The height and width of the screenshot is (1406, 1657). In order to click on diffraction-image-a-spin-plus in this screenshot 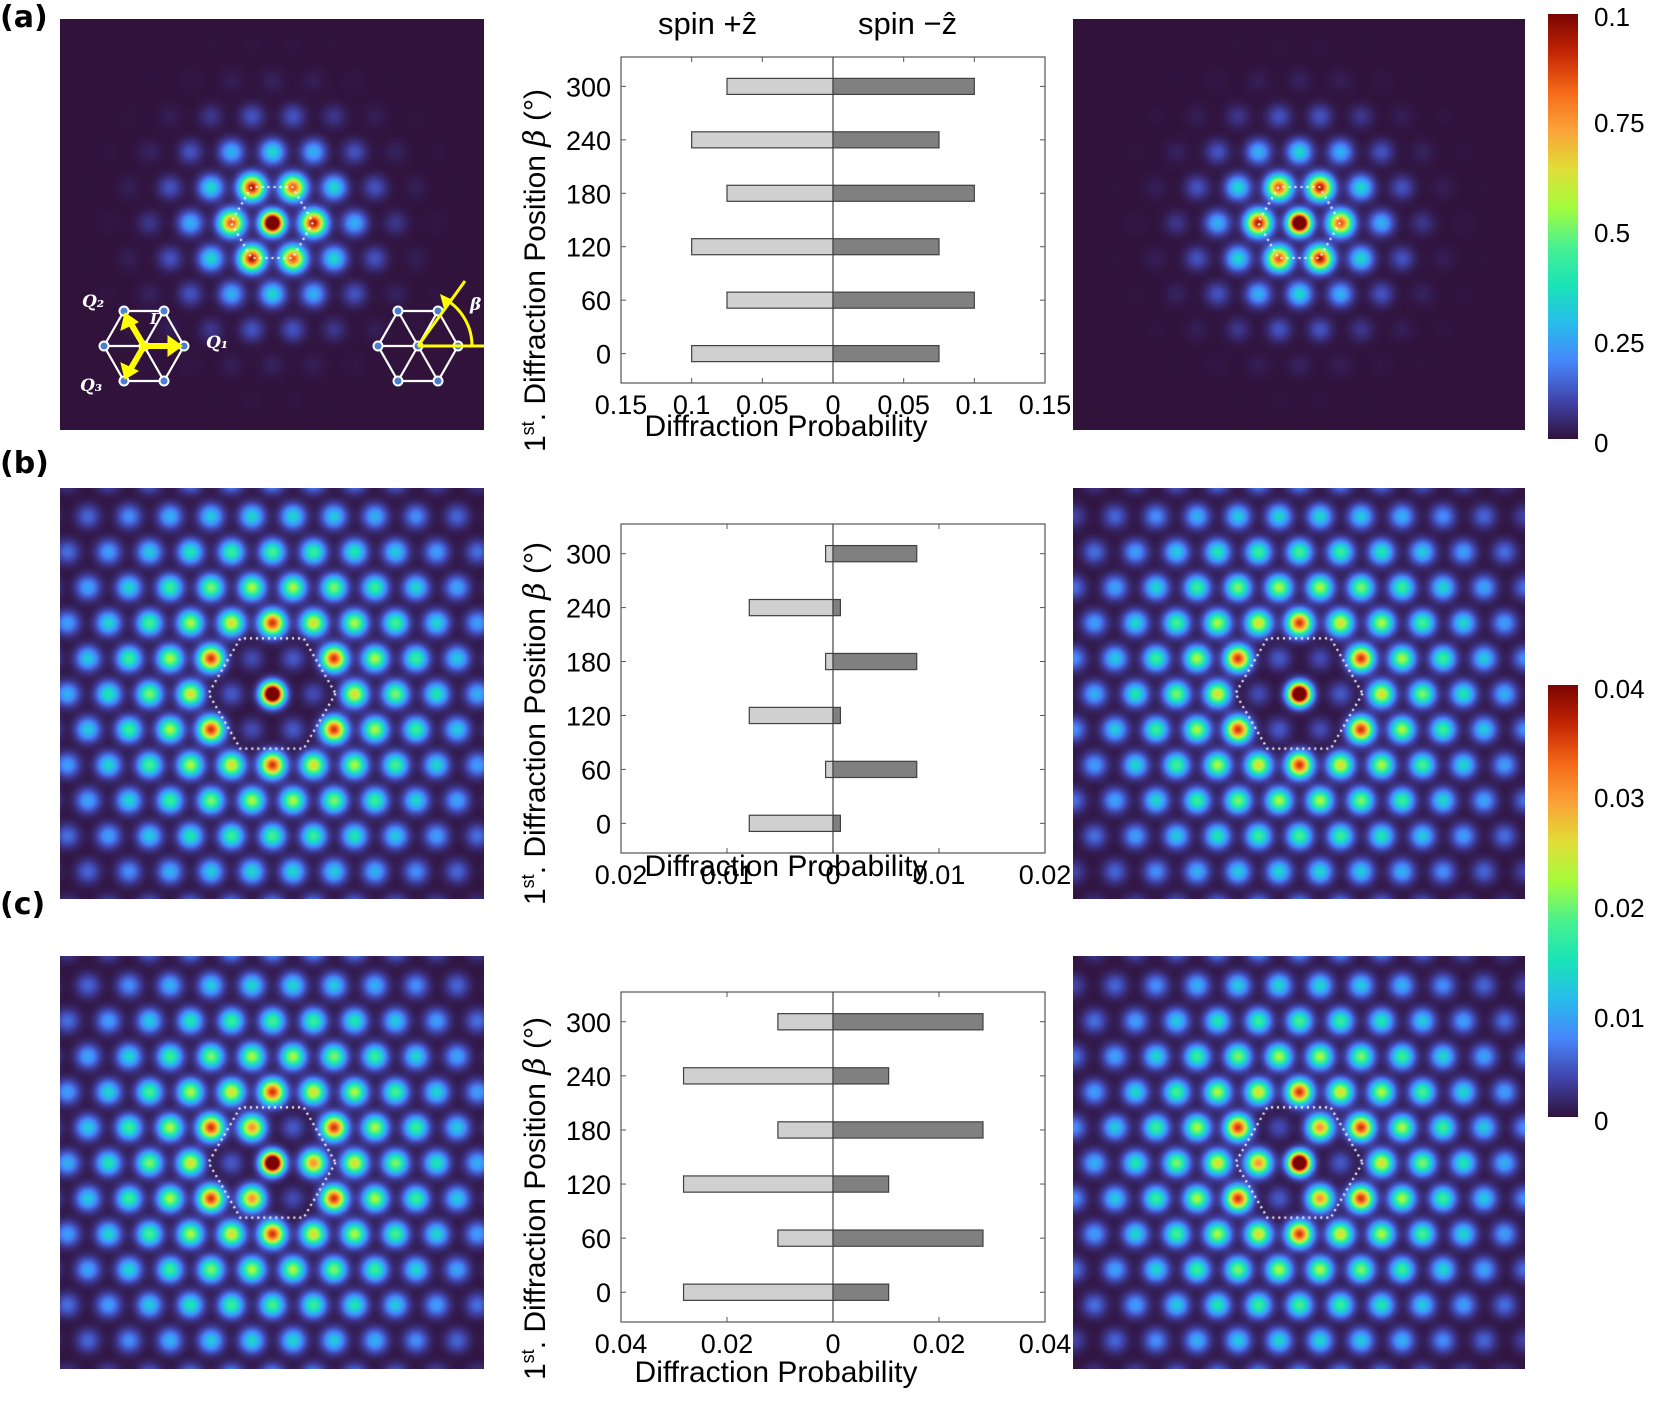, I will do `click(272, 224)`.